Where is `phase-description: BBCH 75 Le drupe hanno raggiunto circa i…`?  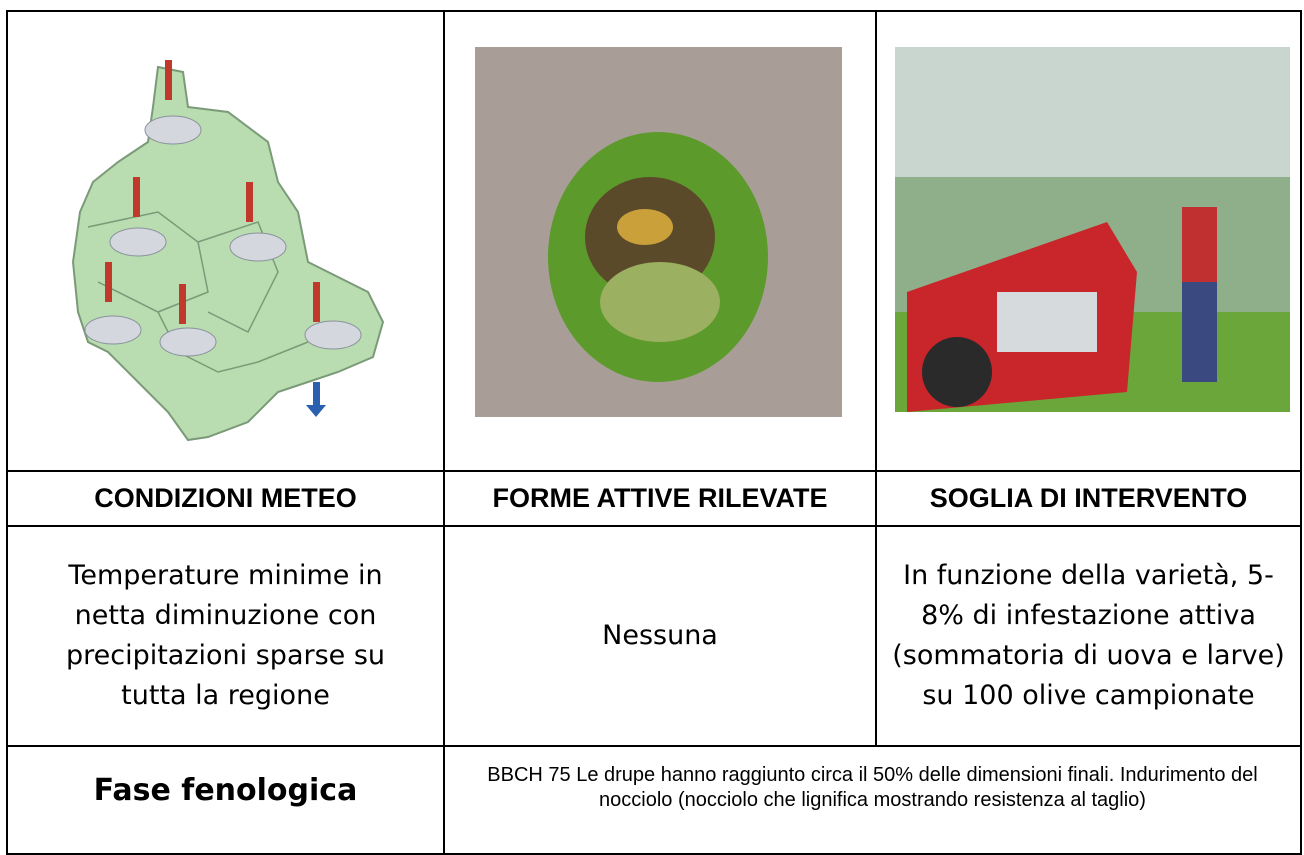 phase-description: BBCH 75 Le drupe hanno raggiunto circa i… is located at coordinates (872, 800).